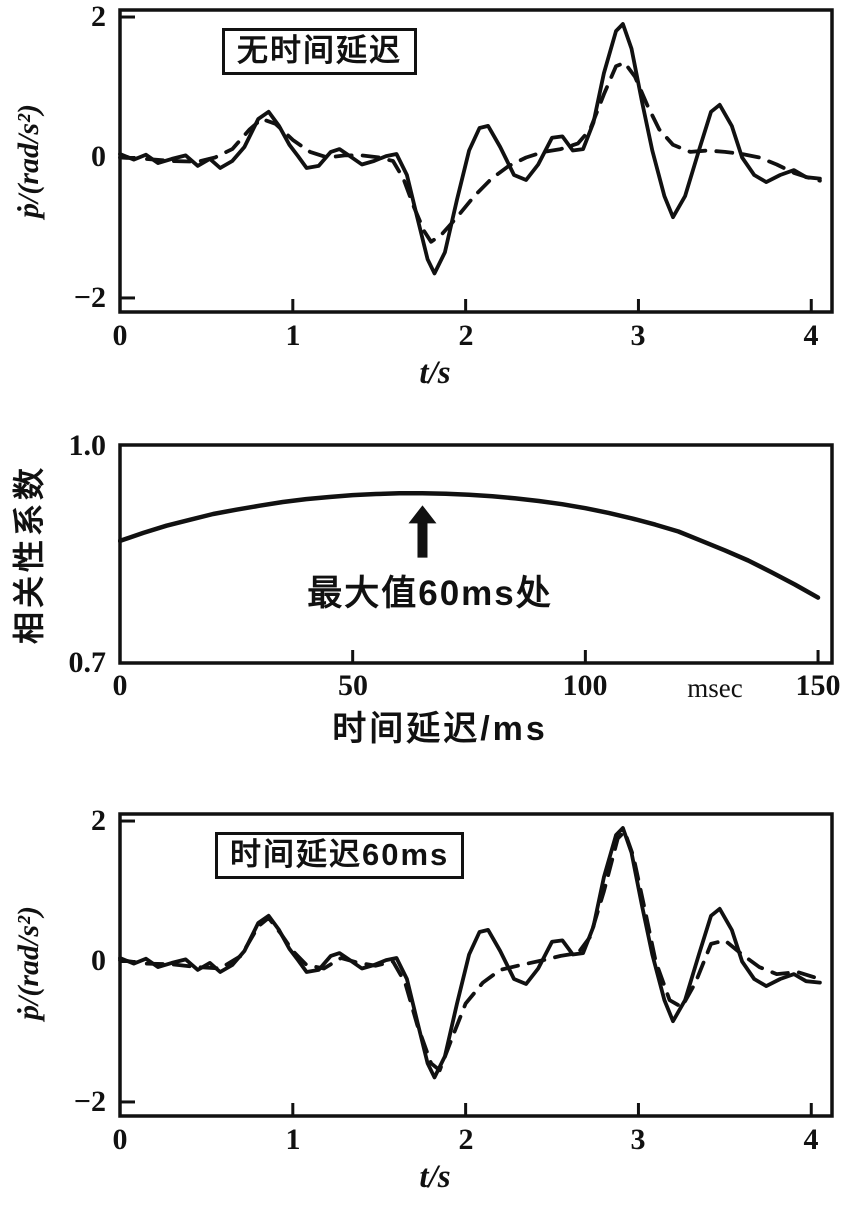 The image size is (861, 1221). I want to click on x-axis-label-delay: 时间延迟/ms, so click(440, 729).